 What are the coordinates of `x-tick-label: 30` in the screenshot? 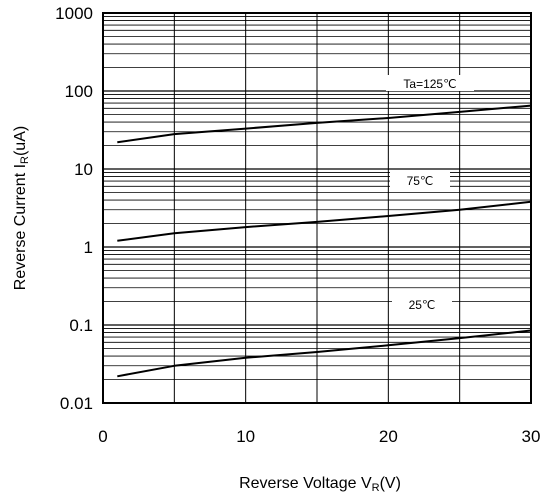 It's located at (531, 436).